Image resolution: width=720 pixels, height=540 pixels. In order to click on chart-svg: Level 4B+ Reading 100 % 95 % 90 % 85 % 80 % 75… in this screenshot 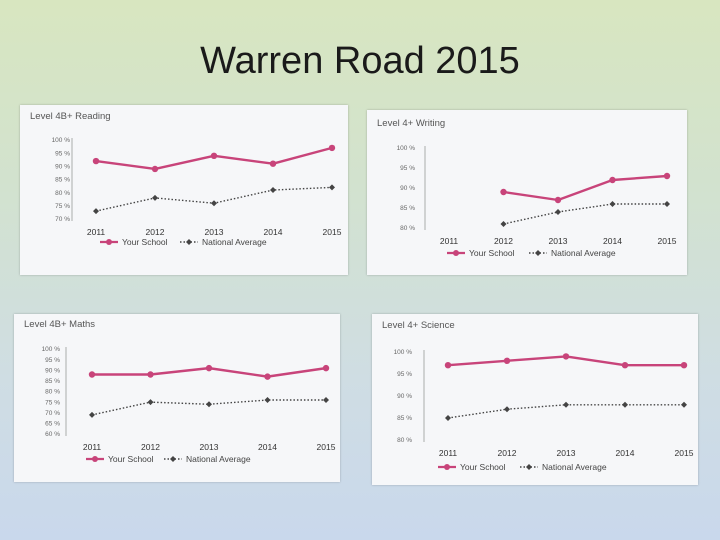, I will do `click(186, 179)`.